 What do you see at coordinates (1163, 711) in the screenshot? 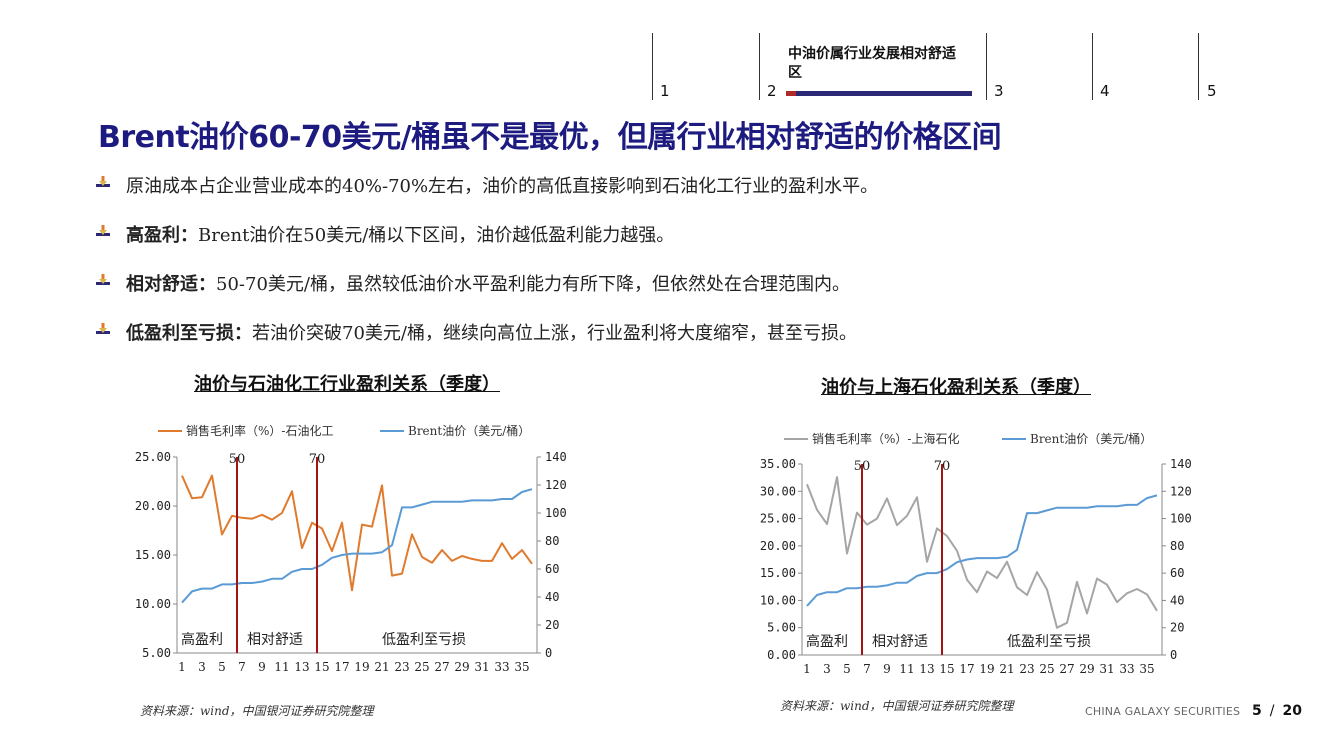
I see `brand-logo-text: CHINA GALAXY SECURITIES` at bounding box center [1163, 711].